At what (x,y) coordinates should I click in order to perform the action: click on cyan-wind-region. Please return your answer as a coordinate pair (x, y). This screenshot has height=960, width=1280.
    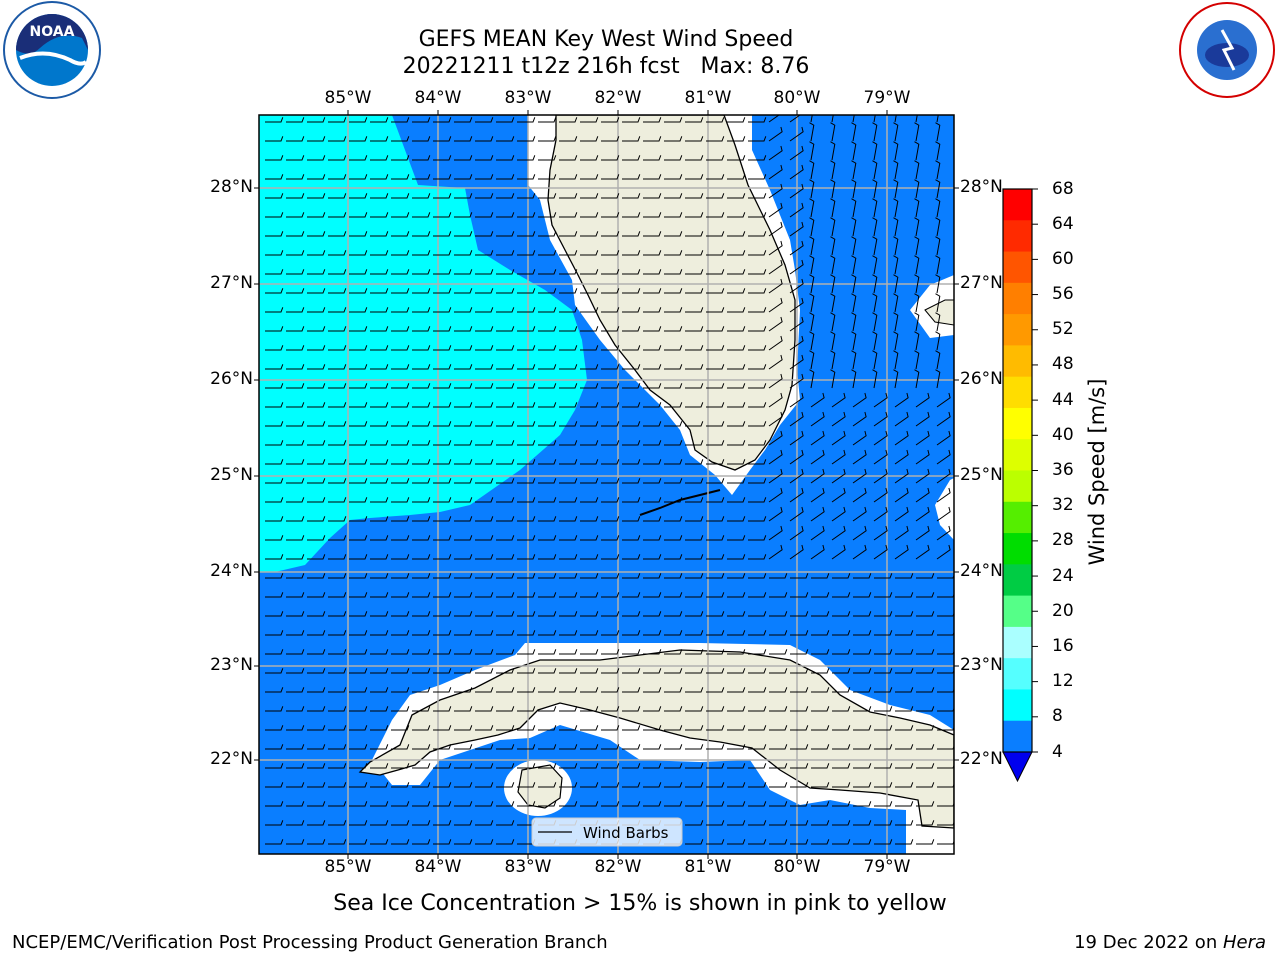
    Looking at the image, I should click on (423, 343).